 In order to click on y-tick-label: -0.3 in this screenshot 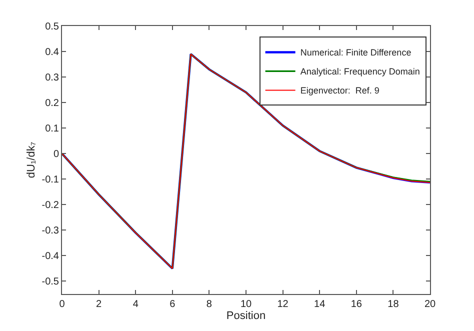, I will do `click(51, 231)`.